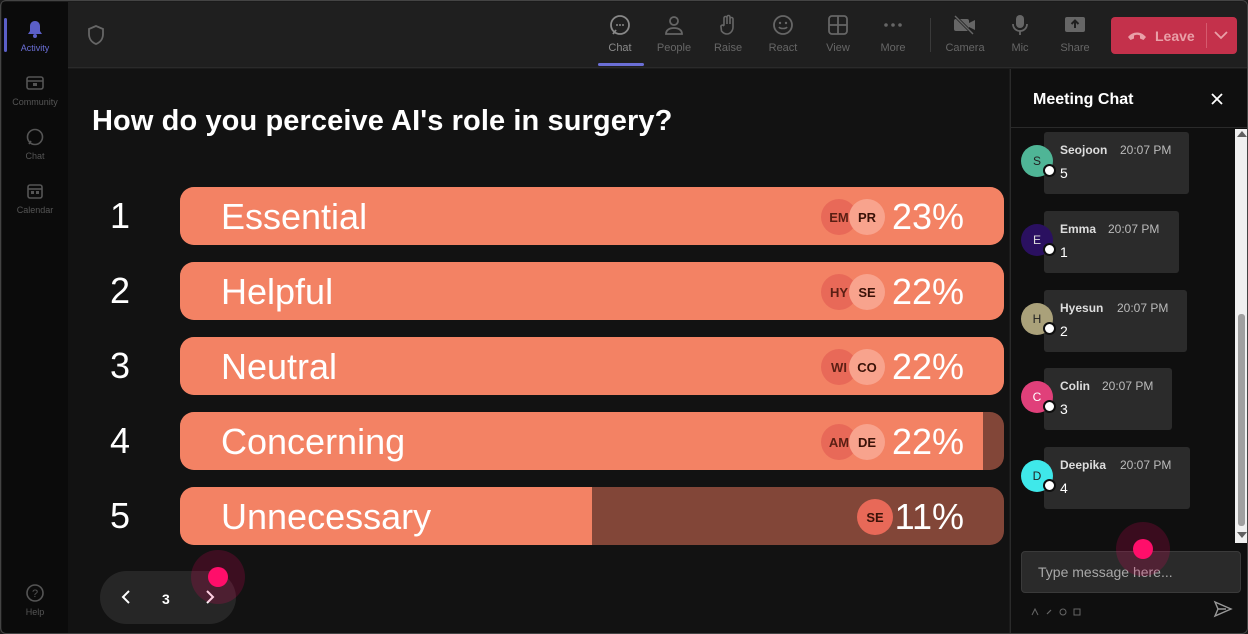 The image size is (1248, 634). I want to click on leave-button-label: Leave, so click(1175, 35).